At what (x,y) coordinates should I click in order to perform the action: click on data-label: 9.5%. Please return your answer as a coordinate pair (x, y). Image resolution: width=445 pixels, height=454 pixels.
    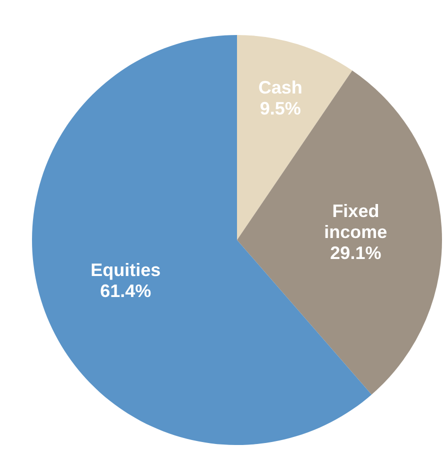
    Looking at the image, I should click on (280, 108).